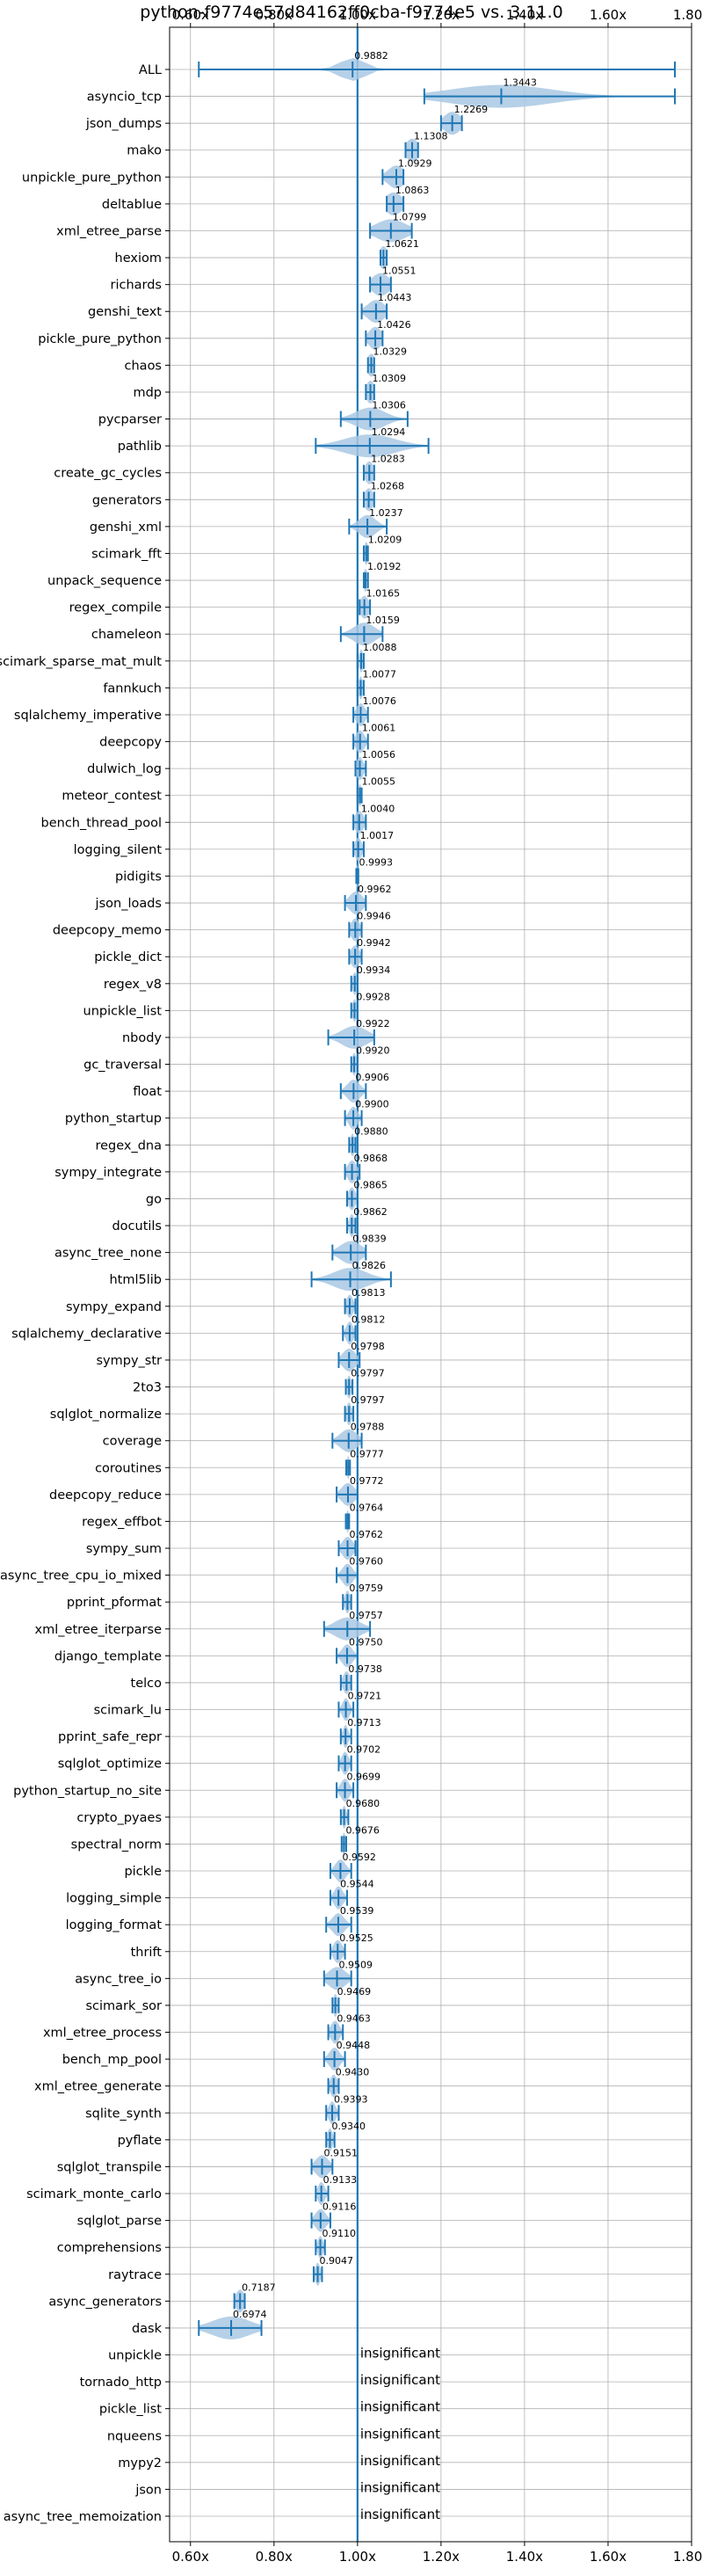 This screenshot has width=703, height=2576. I want to click on category-label: logging_simple, so click(114, 1899).